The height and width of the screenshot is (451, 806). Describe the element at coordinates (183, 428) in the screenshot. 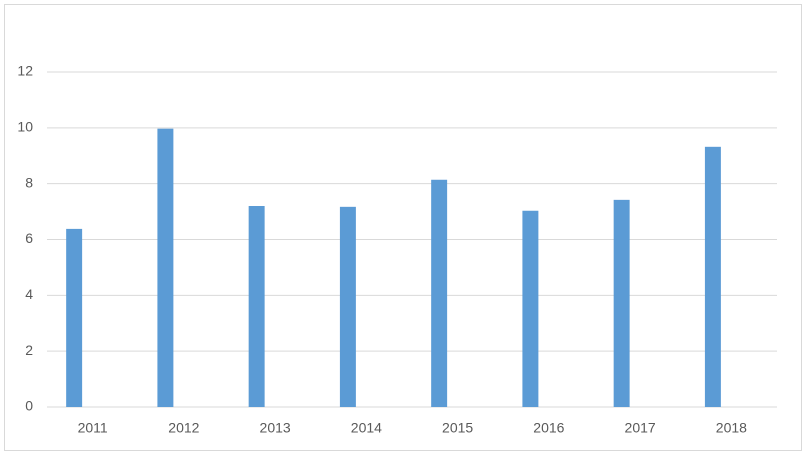

I see `x-tick-label: 2012` at that location.